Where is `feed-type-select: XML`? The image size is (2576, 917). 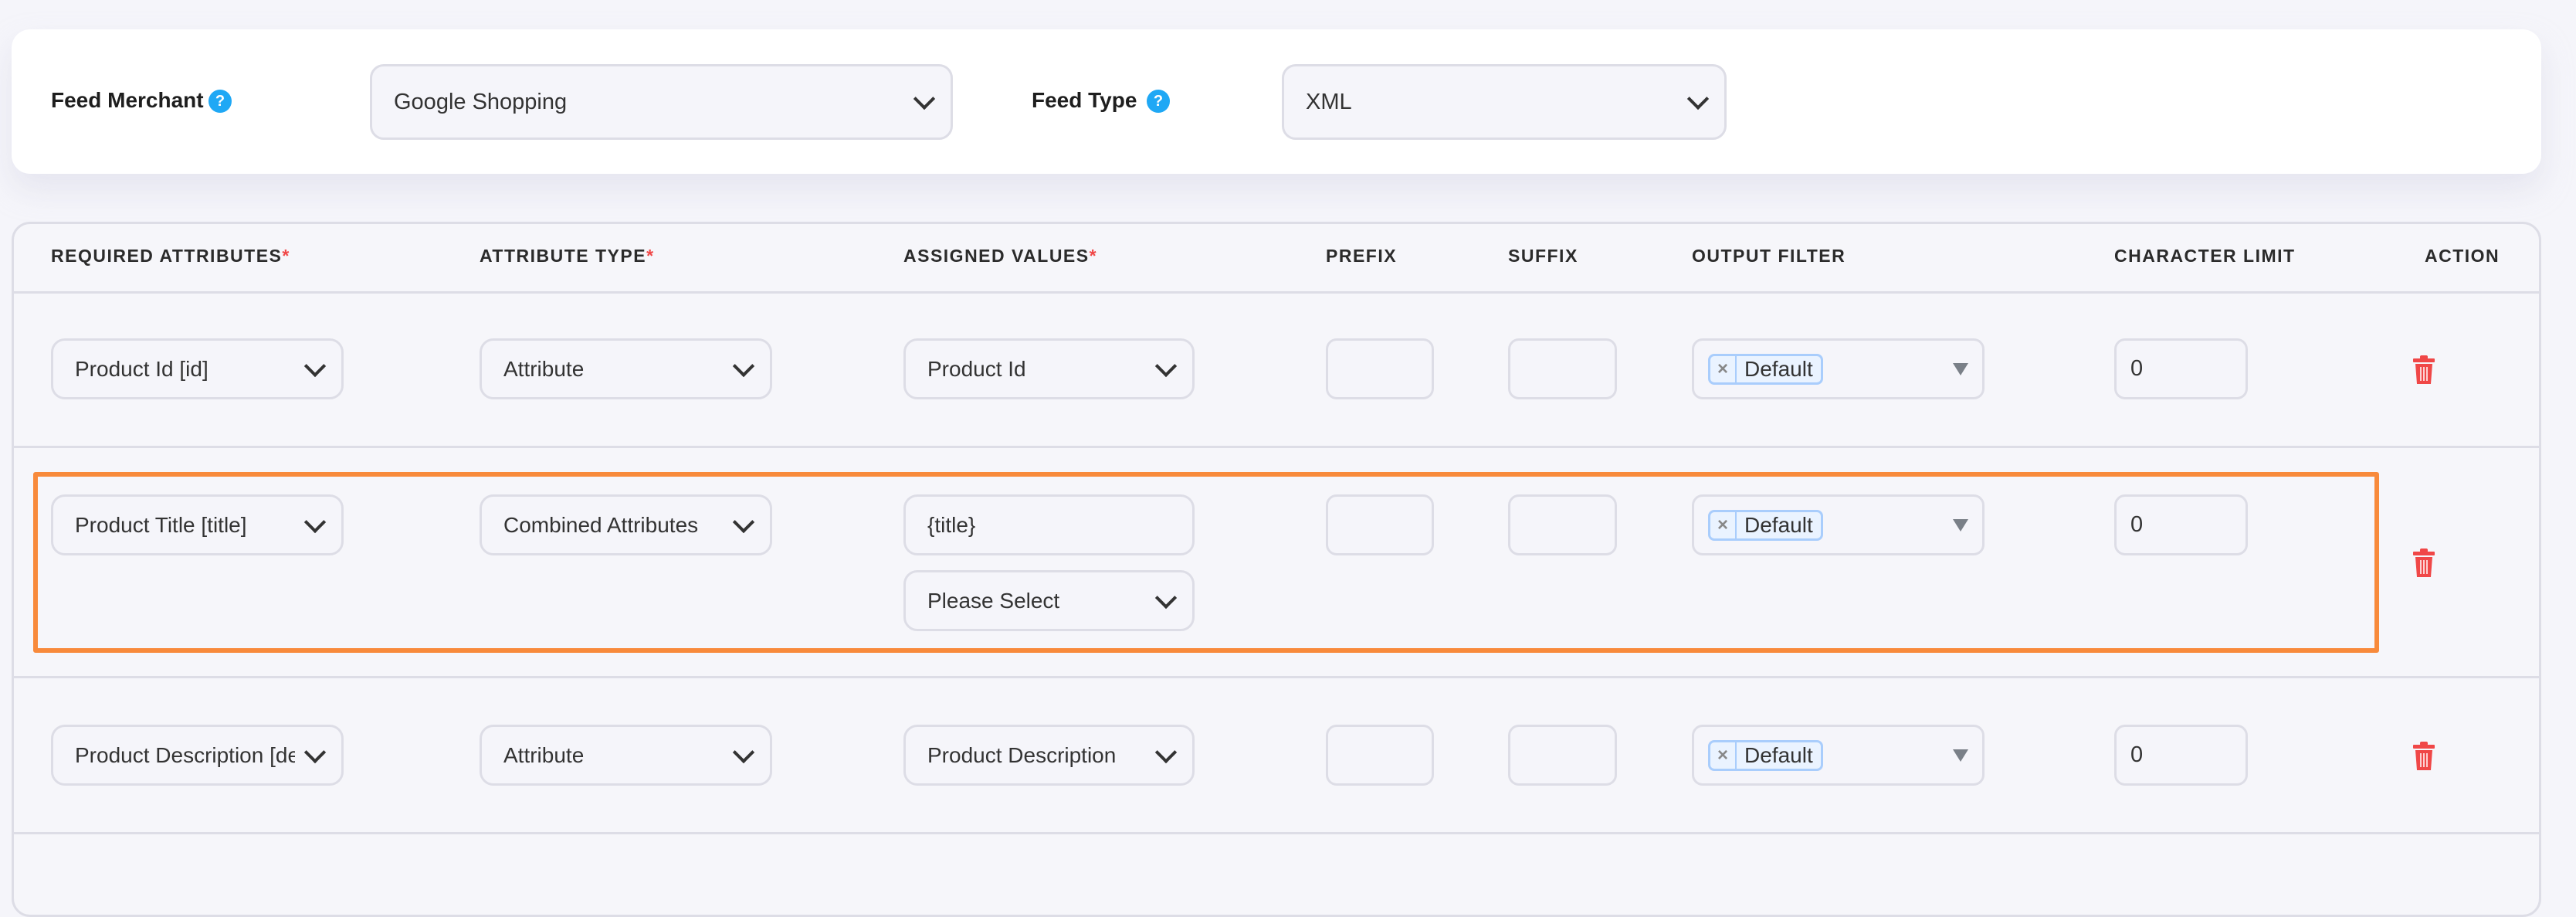 feed-type-select: XML is located at coordinates (1504, 102).